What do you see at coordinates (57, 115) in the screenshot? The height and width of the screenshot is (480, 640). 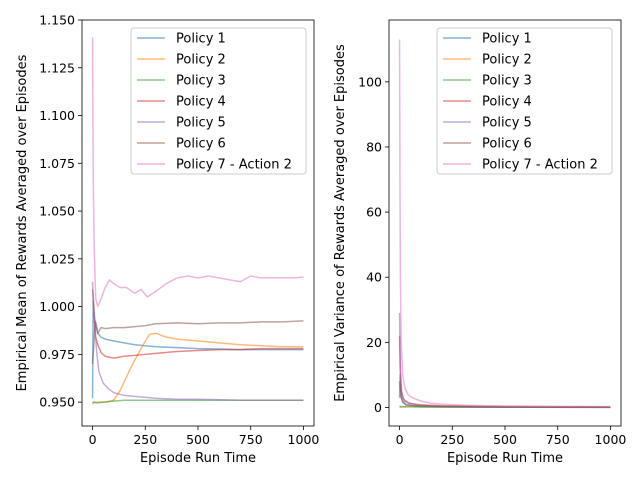 I see `y-tick-label: 1.100` at bounding box center [57, 115].